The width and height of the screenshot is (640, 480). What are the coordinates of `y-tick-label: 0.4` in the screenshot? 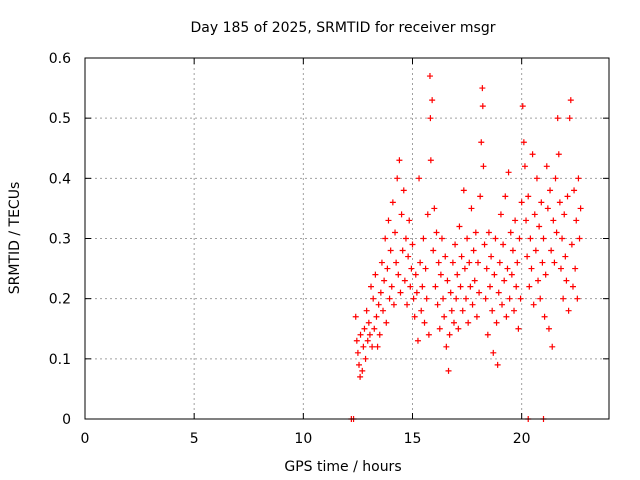 It's located at (60, 179).